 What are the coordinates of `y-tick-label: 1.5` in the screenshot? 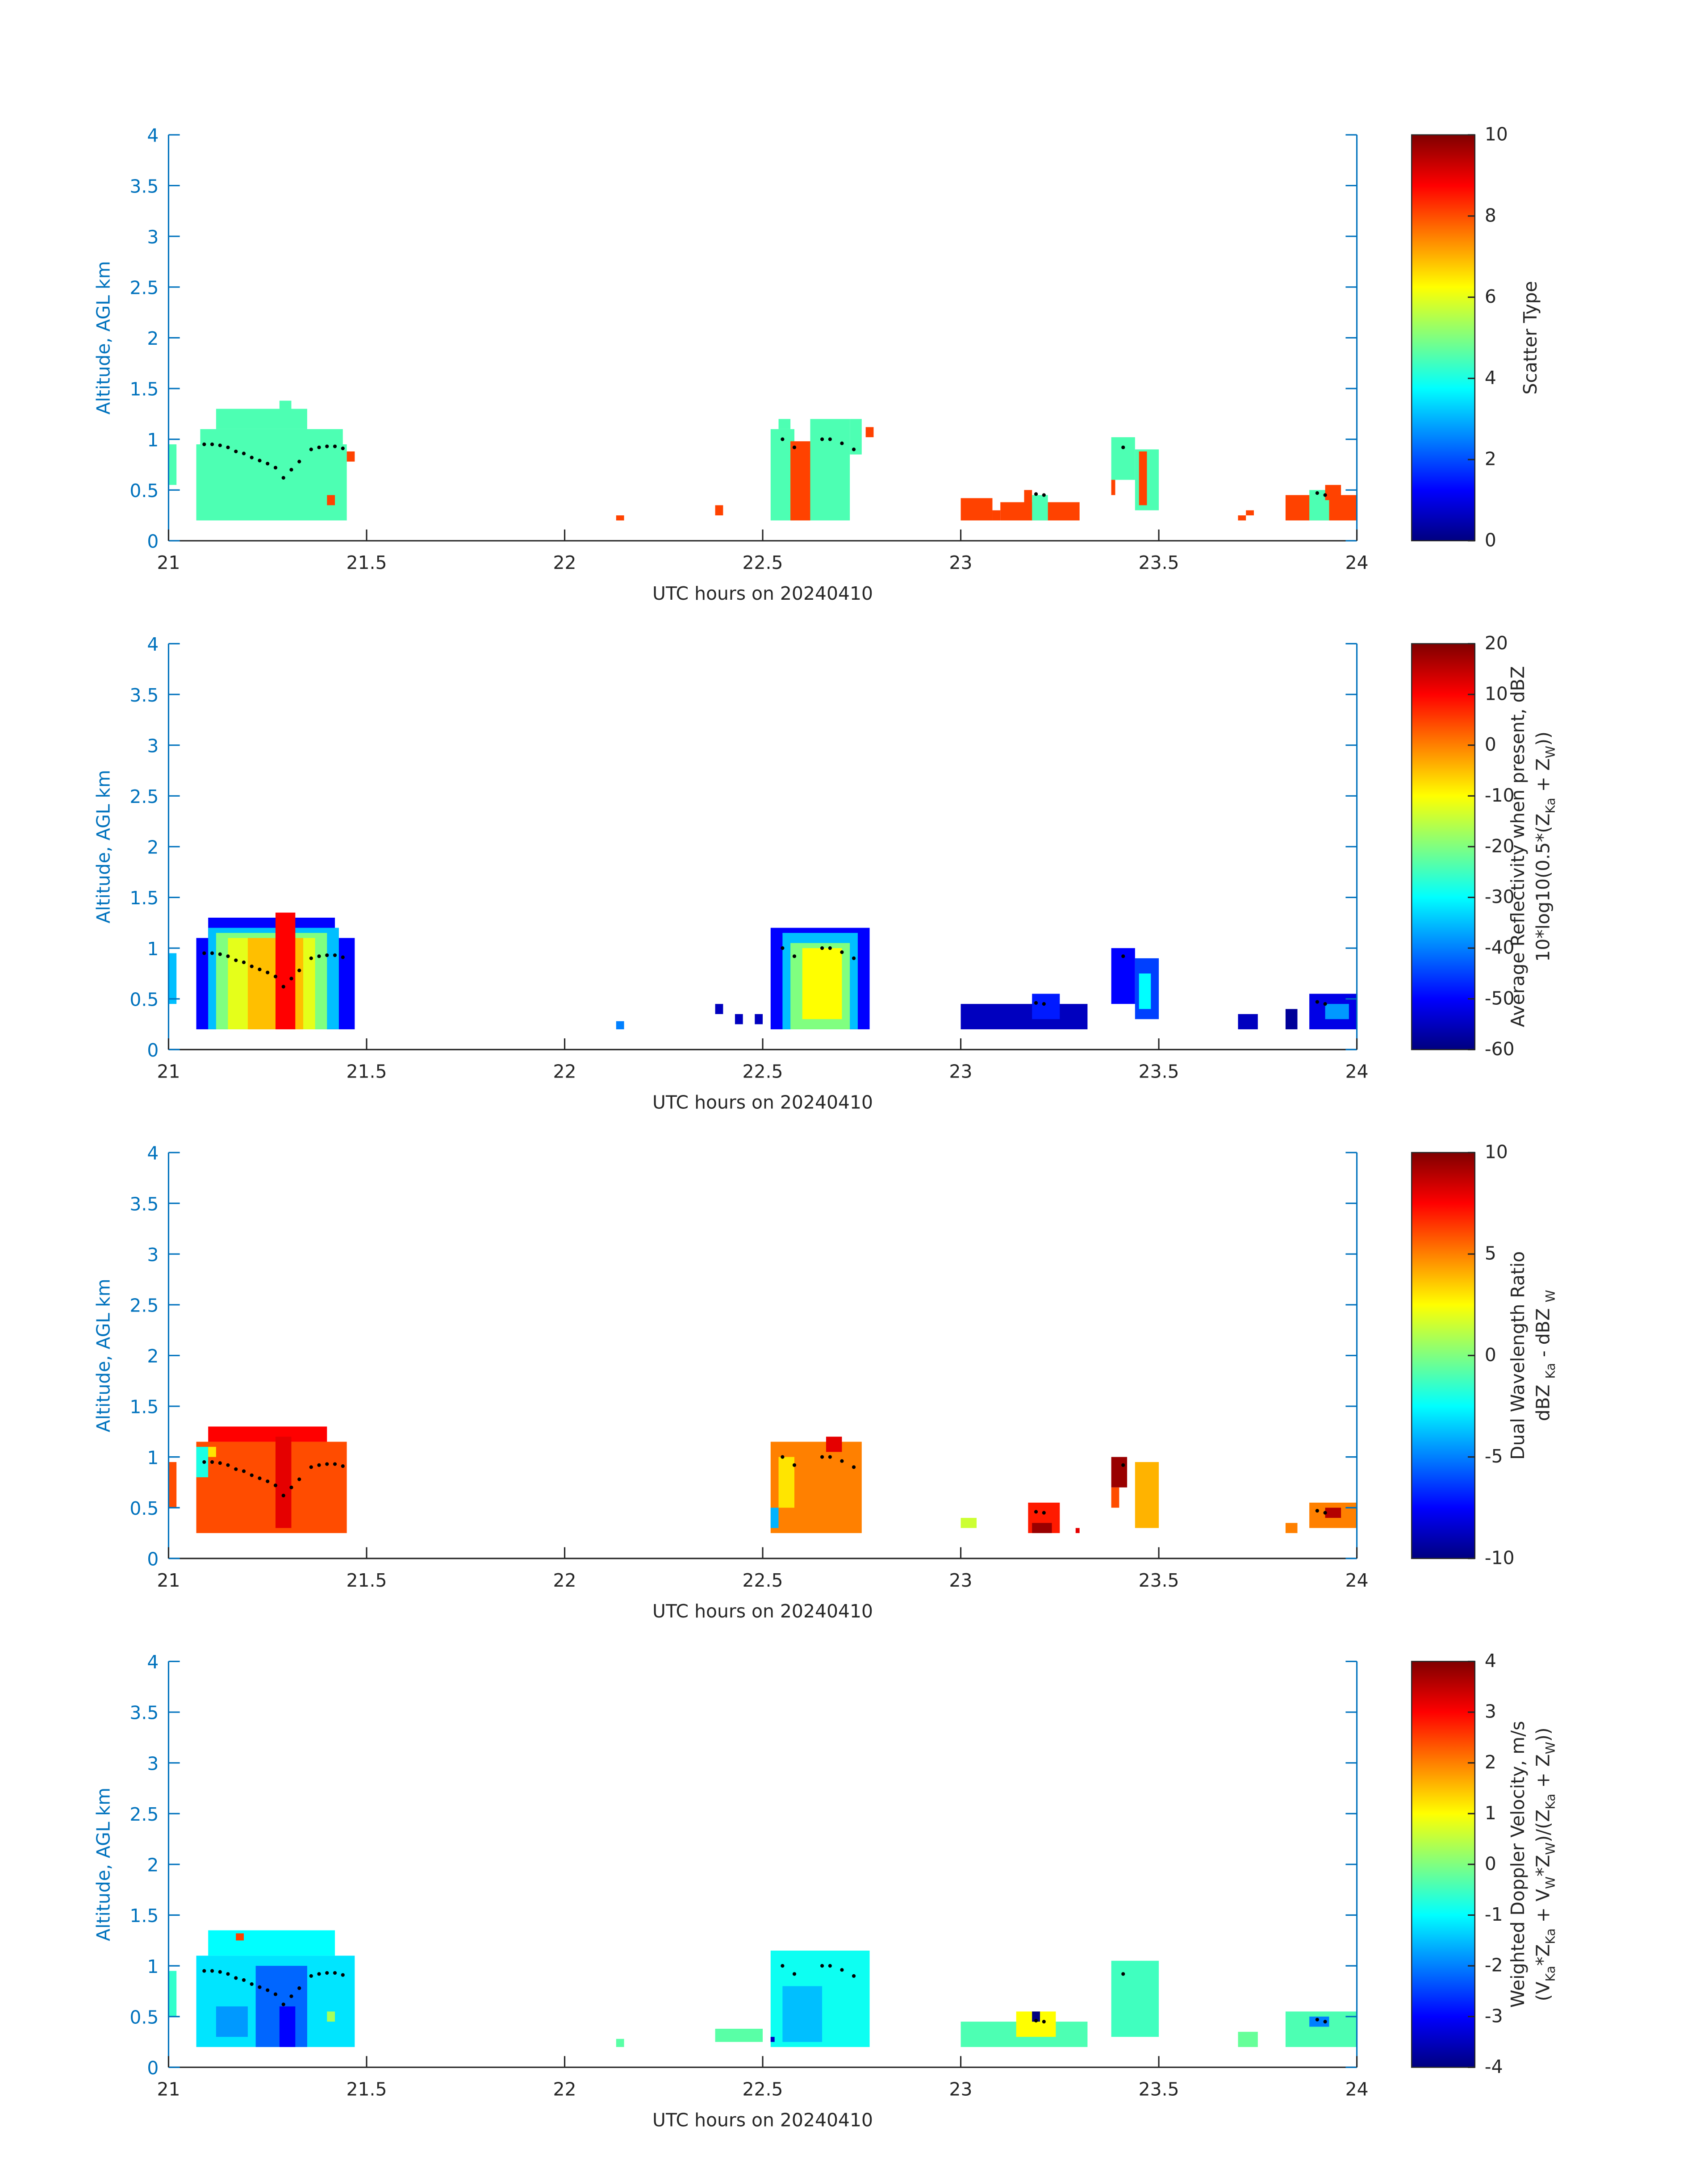 It's located at (144, 1915).